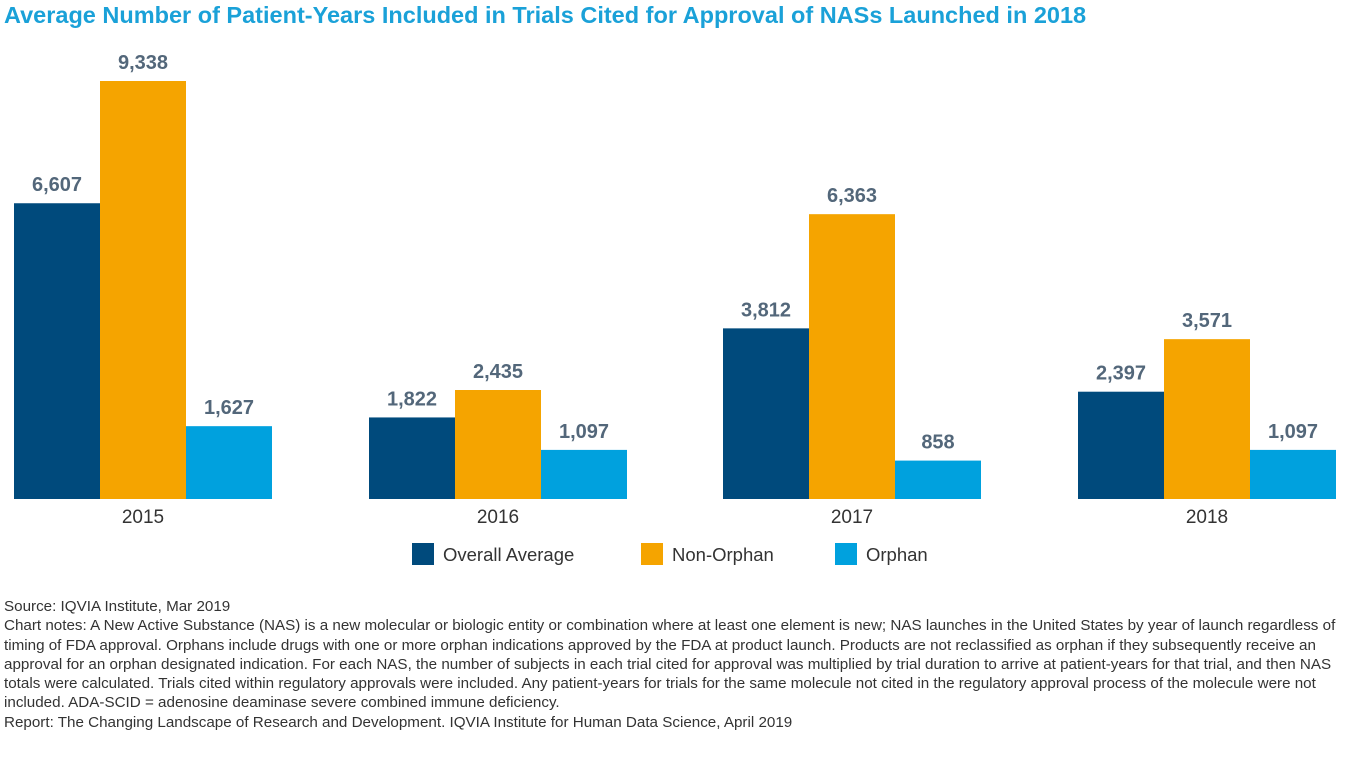 This screenshot has height=772, width=1352. Describe the element at coordinates (143, 63) in the screenshot. I see `data-label-non-orphan-2015: 9,338` at that location.